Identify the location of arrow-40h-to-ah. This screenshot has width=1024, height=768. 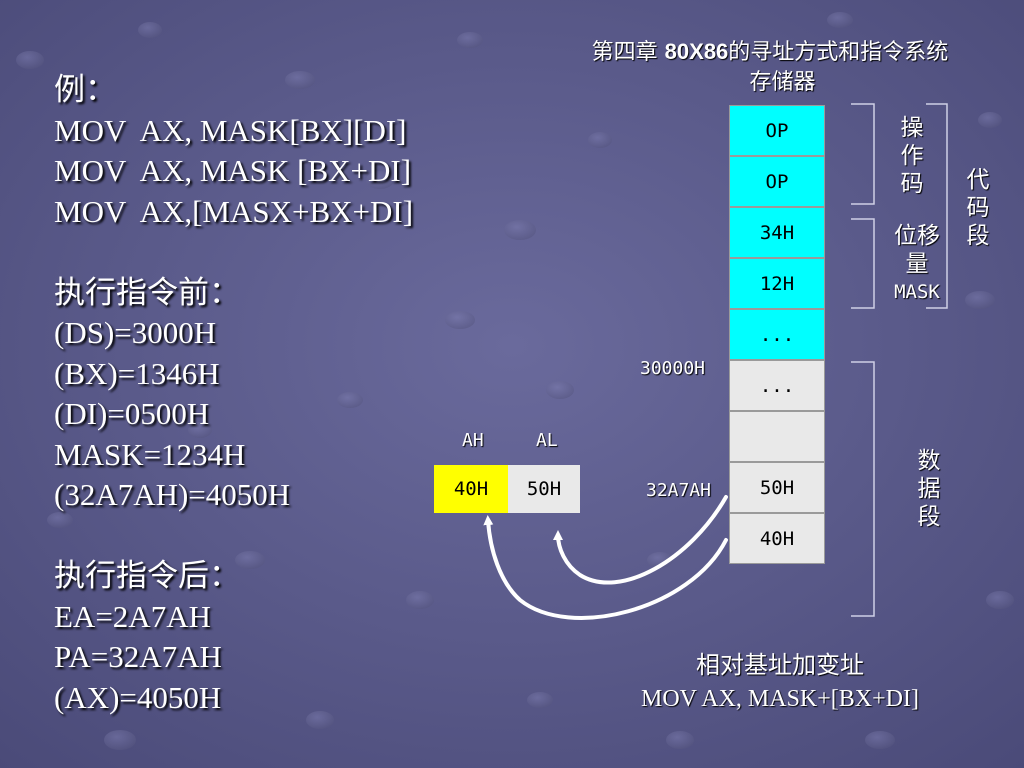
(605, 567).